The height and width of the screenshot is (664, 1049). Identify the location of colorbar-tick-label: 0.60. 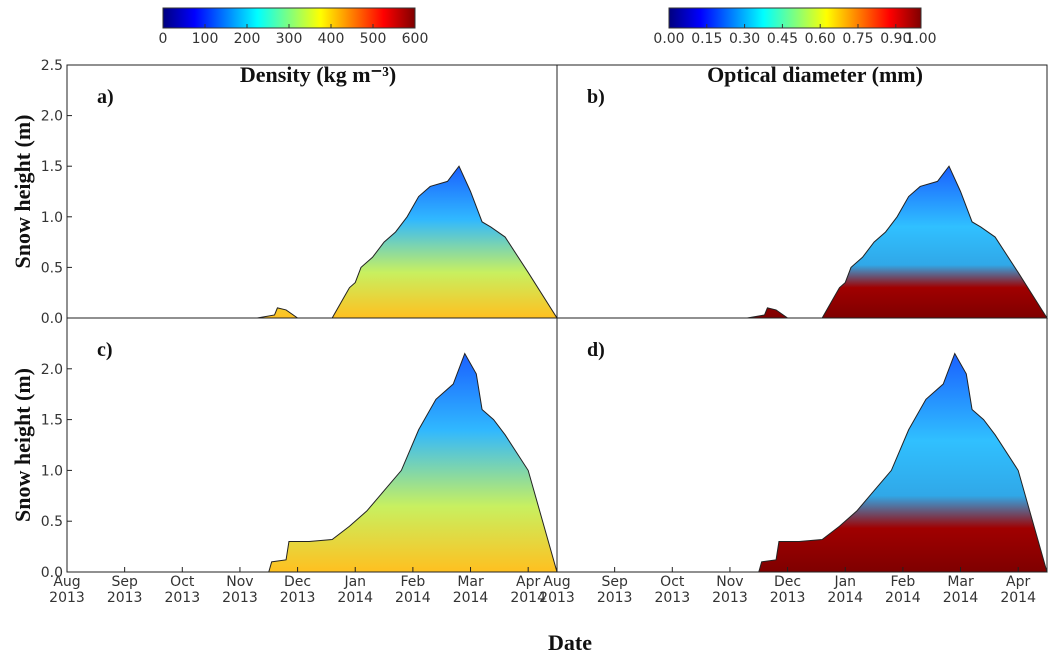
(820, 39).